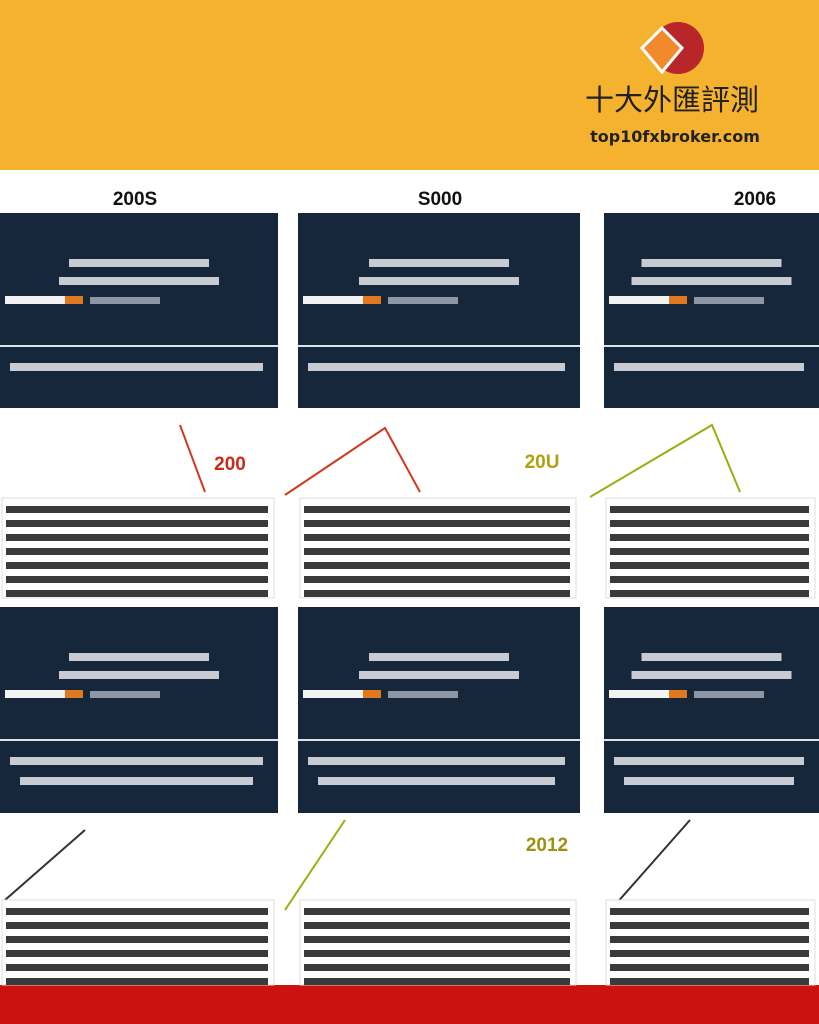 The image size is (819, 1024). Describe the element at coordinates (662, 50) in the screenshot. I see `logo-diamond` at that location.